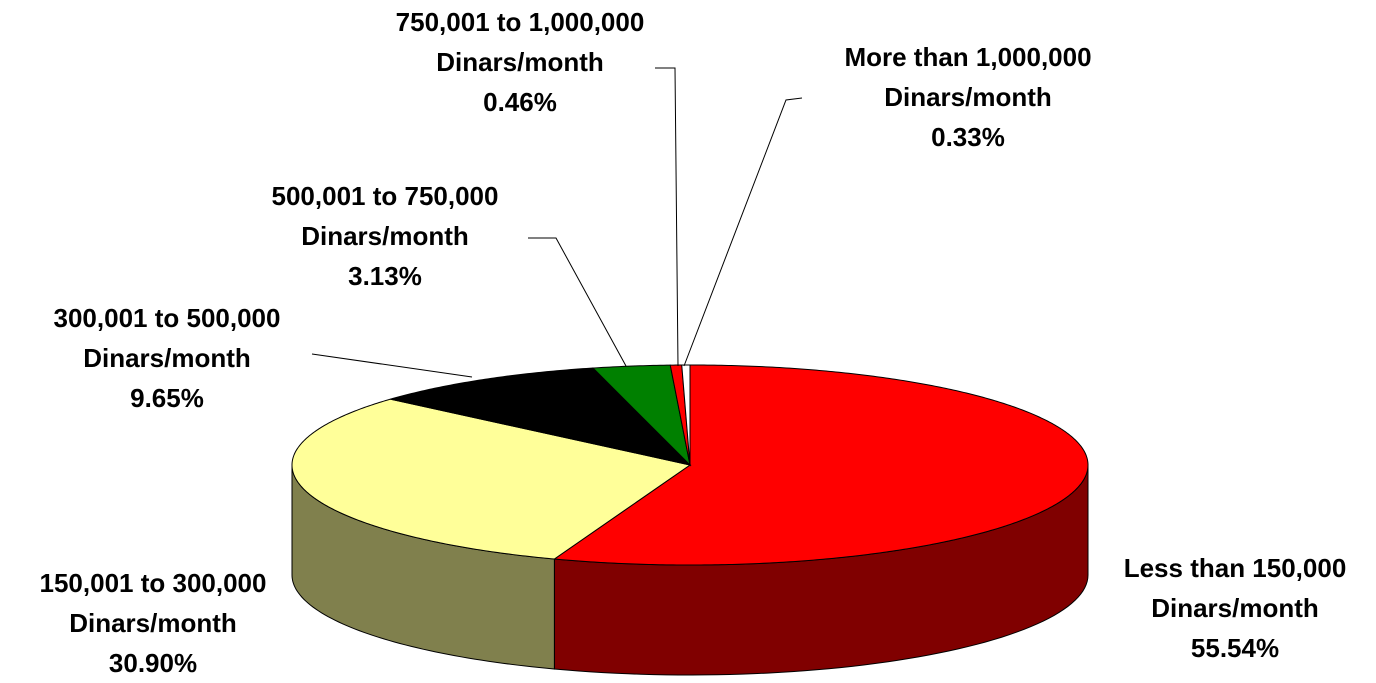 Image resolution: width=1376 pixels, height=683 pixels. I want to click on data-label: 500,001 to 750,000 Dinars/month 3.13%, so click(385, 236).